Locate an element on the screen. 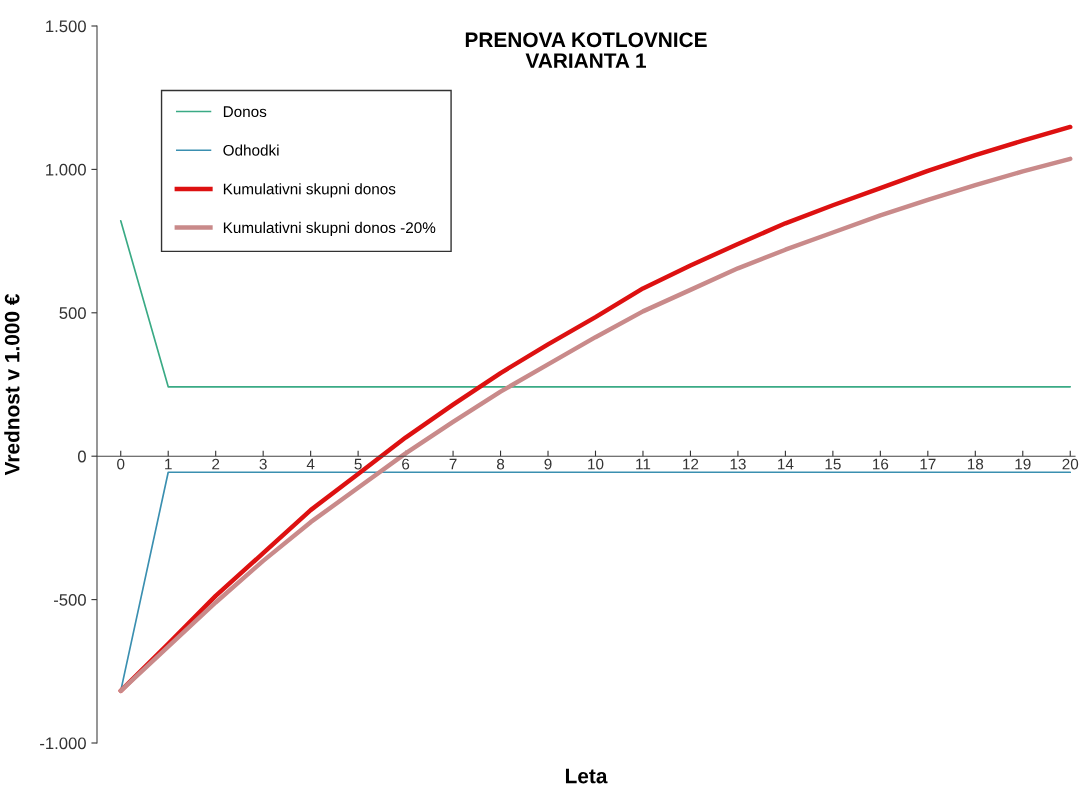  x-tick-label: 10 is located at coordinates (596, 464).